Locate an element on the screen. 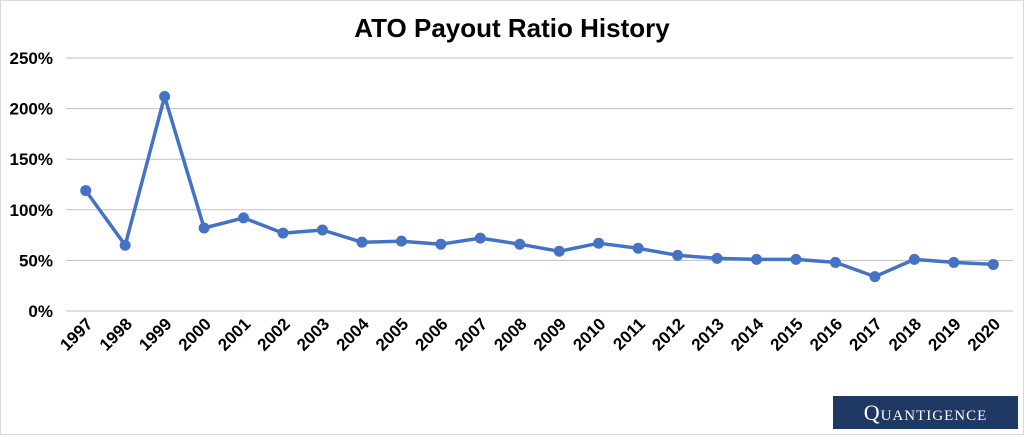 The image size is (1024, 435). chart-title: ATO Payout Ratio History is located at coordinates (512, 28).